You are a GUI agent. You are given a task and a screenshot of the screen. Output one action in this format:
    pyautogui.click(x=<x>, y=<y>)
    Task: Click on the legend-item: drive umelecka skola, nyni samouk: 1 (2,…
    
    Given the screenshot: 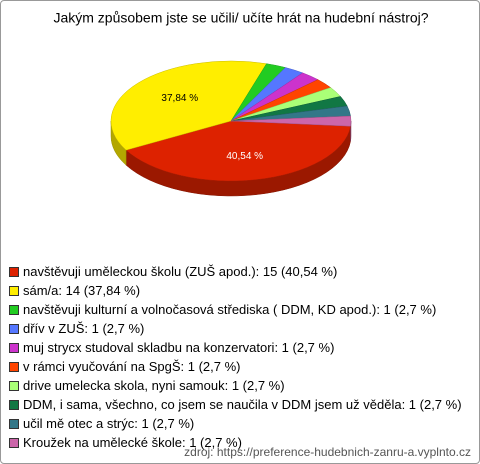 What is the action you would take?
    pyautogui.click(x=236, y=385)
    